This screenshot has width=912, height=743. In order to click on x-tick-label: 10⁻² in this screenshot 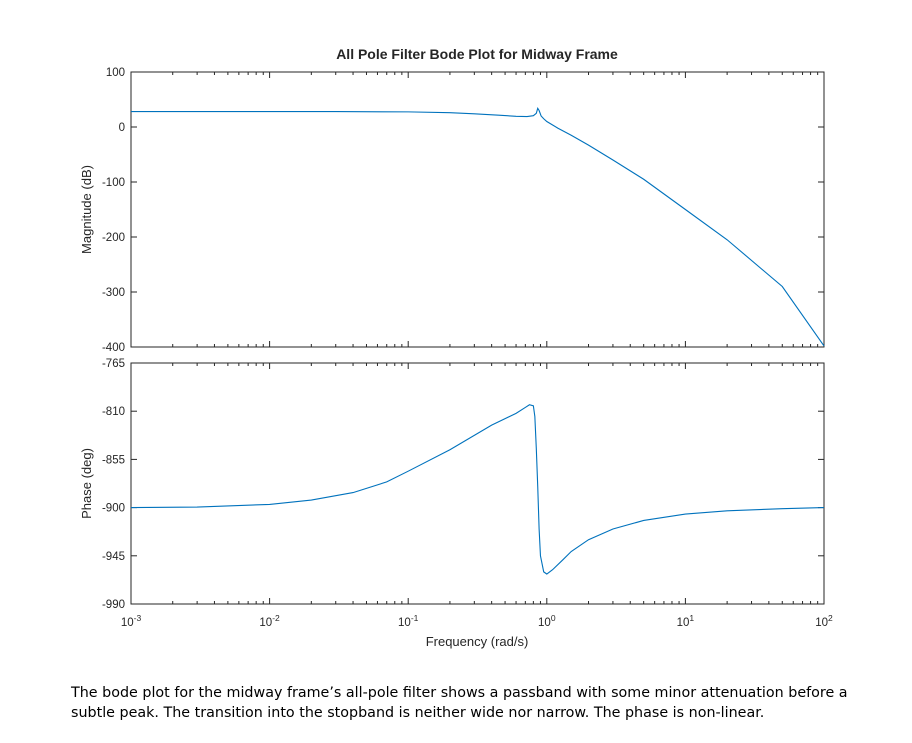, I will do `click(269, 621)`.